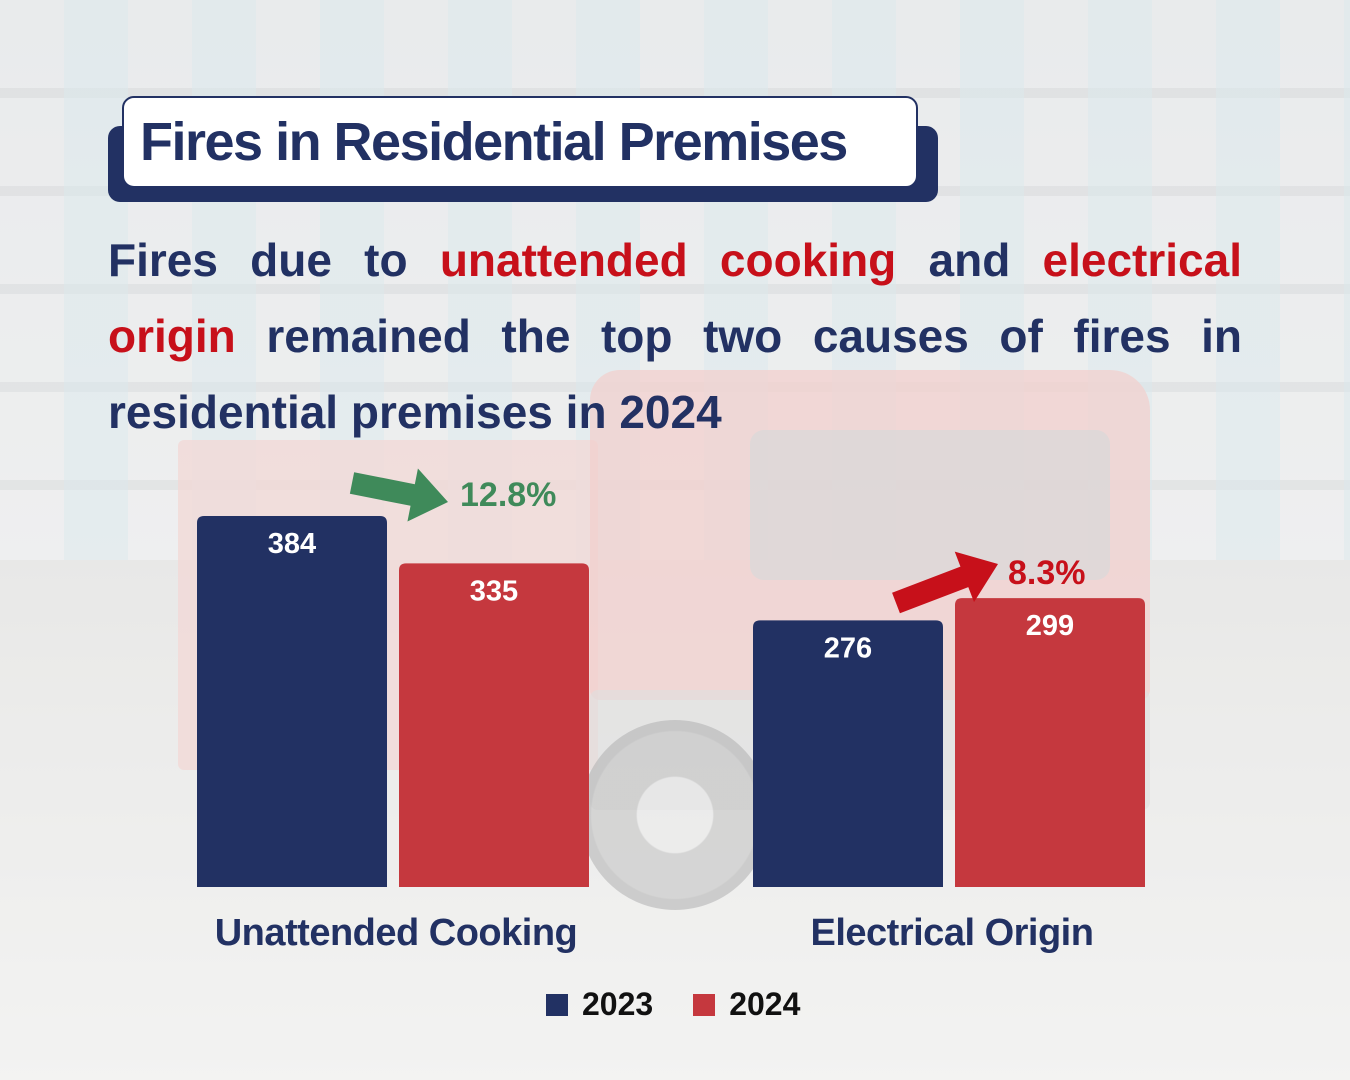 The height and width of the screenshot is (1080, 1350). Describe the element at coordinates (508, 495) in the screenshot. I see `change-label-unattended-cooking: 12.8%` at that location.